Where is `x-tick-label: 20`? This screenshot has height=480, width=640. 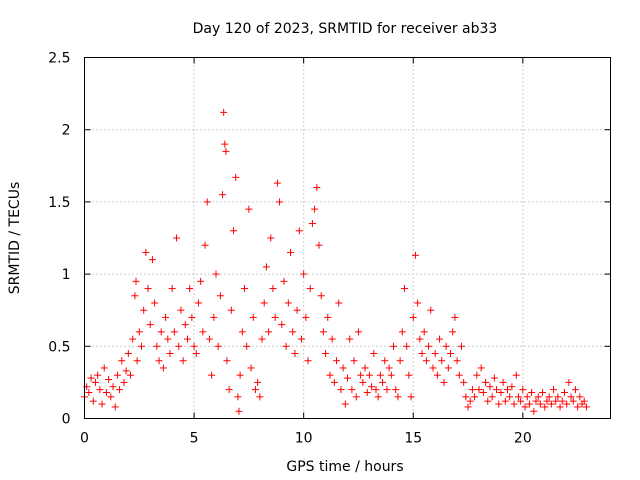
x-tick-label: 20 is located at coordinates (523, 439).